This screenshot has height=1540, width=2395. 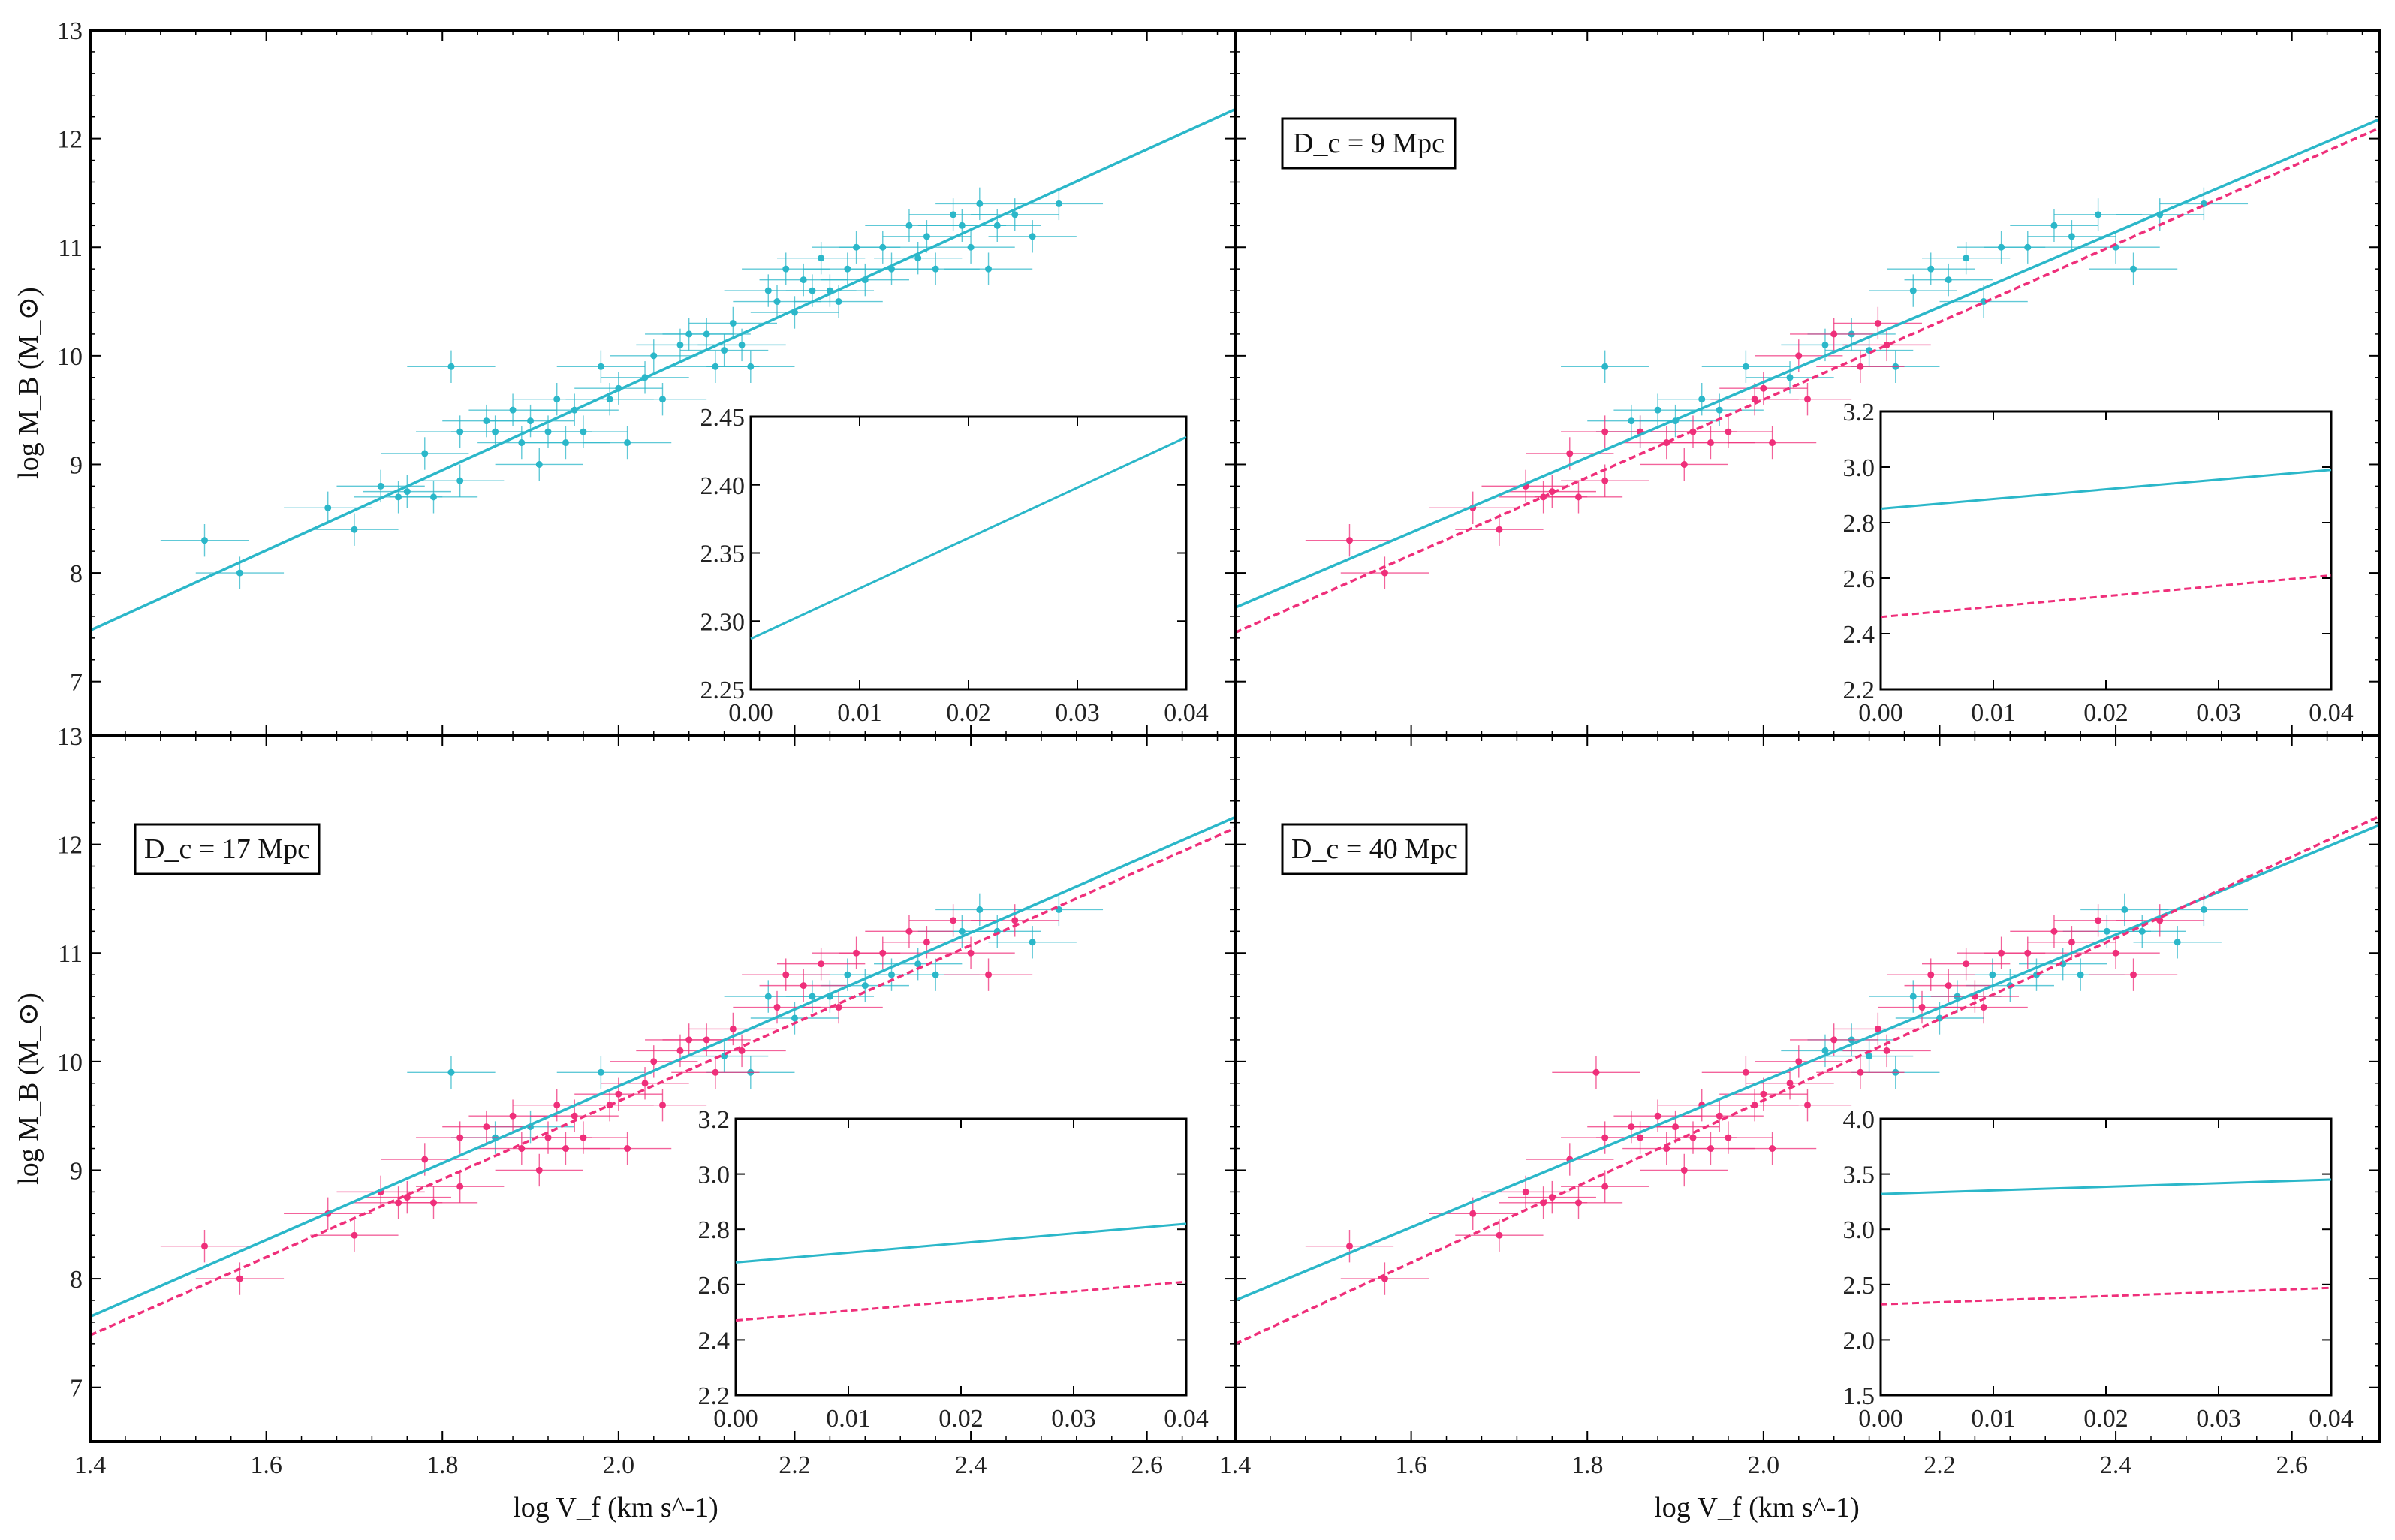 I want to click on x-tick-label: 2.6, so click(x=1147, y=1465).